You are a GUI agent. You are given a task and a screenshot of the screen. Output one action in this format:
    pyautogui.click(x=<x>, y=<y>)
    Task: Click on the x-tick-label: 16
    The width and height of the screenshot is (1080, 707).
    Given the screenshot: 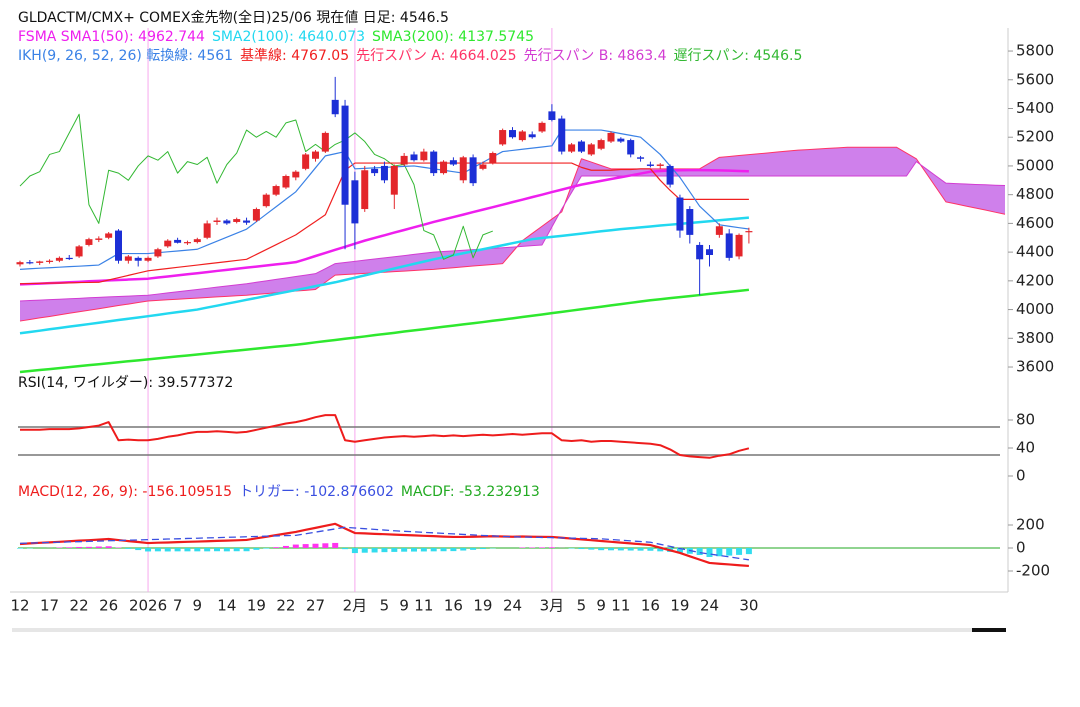 What is the action you would take?
    pyautogui.click(x=650, y=606)
    